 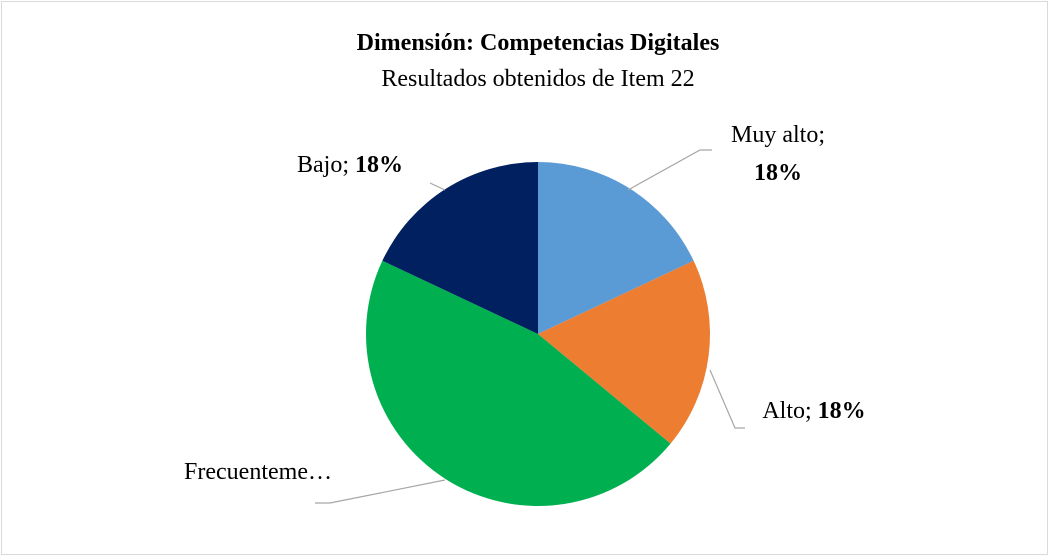 What do you see at coordinates (323, 165) in the screenshot?
I see `data-label-category: Bajo;` at bounding box center [323, 165].